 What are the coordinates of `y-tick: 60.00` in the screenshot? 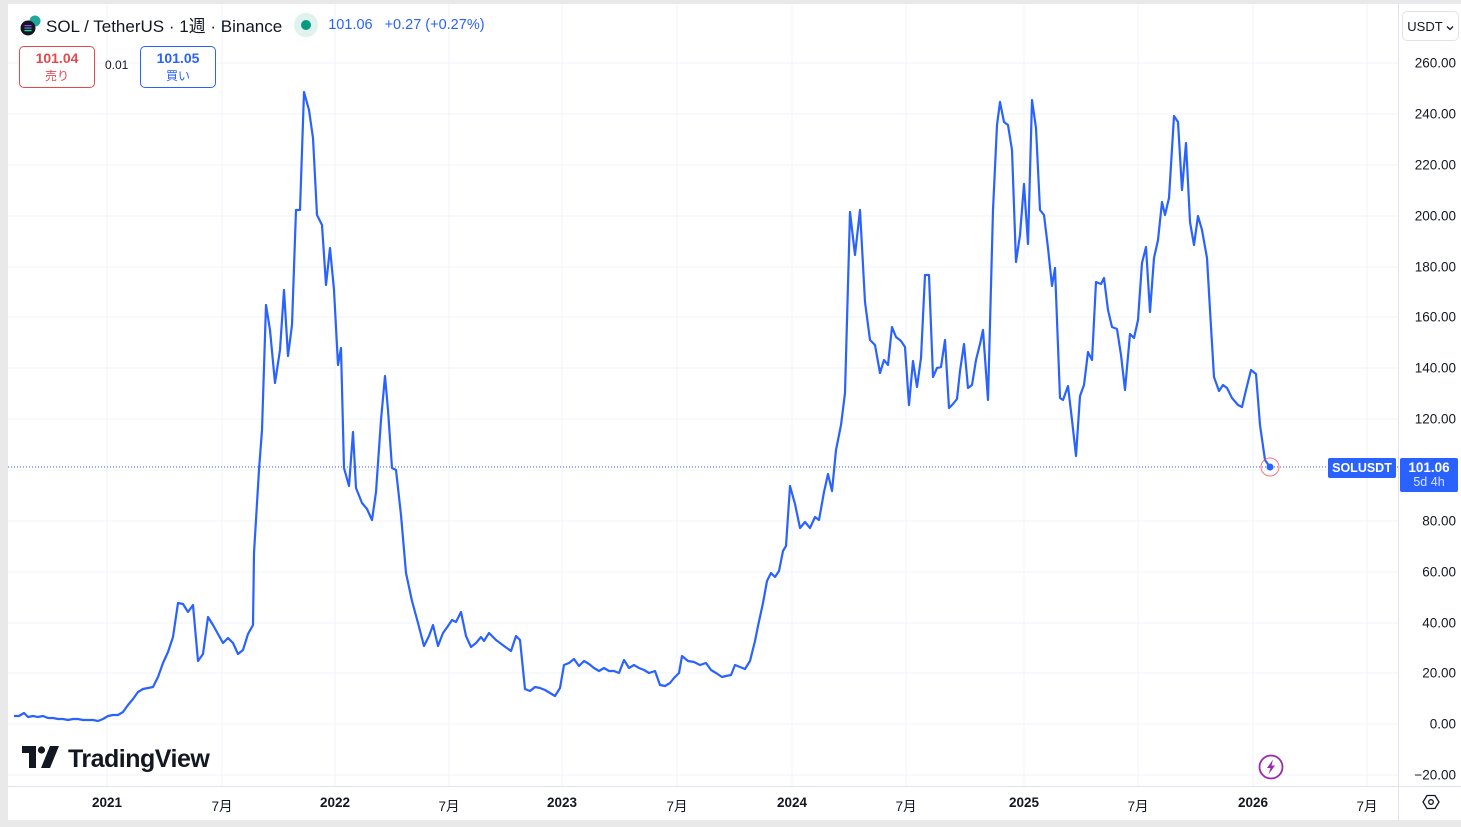 It's located at (1439, 572).